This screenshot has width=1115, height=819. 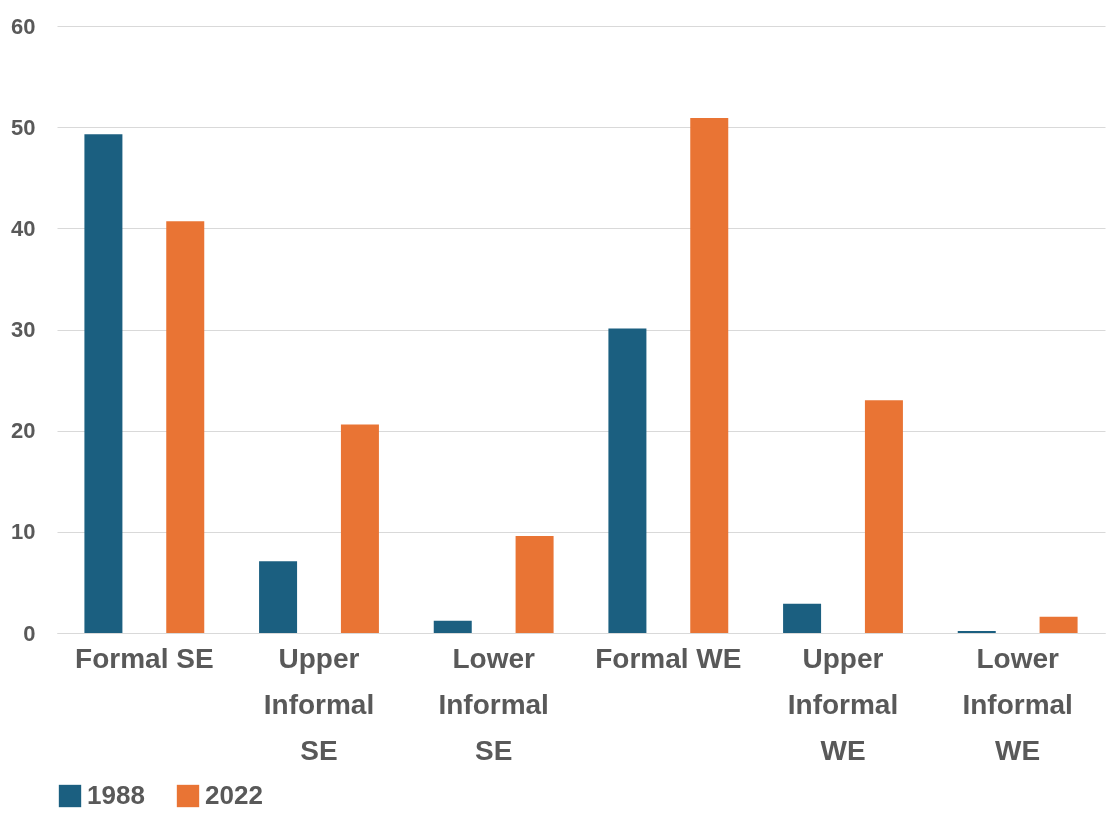 What do you see at coordinates (319, 704) in the screenshot?
I see `x-tick-label: Upper Informal SE` at bounding box center [319, 704].